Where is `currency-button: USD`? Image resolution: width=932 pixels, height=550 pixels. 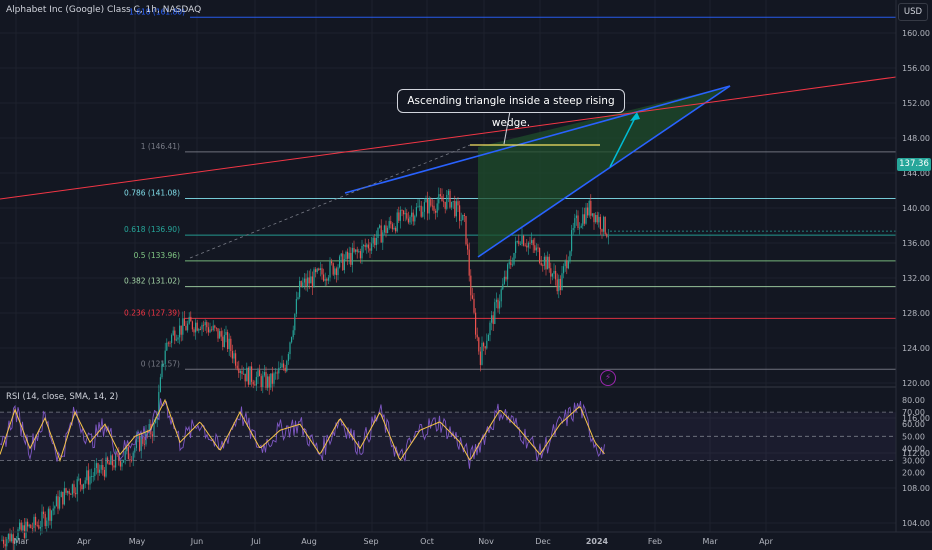
currency-button: USD is located at coordinates (913, 12).